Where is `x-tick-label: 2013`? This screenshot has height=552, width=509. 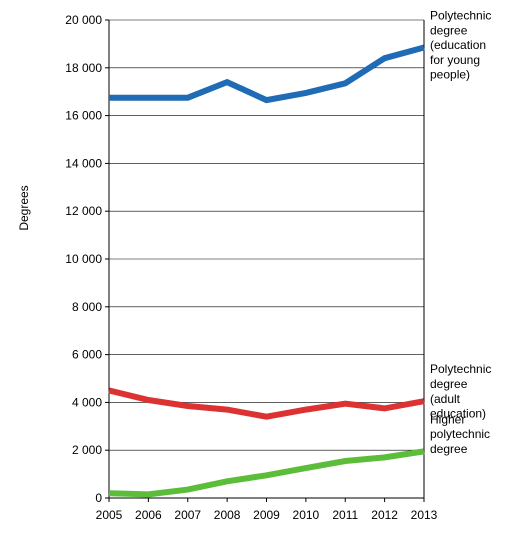 x-tick-label: 2013 is located at coordinates (424, 515).